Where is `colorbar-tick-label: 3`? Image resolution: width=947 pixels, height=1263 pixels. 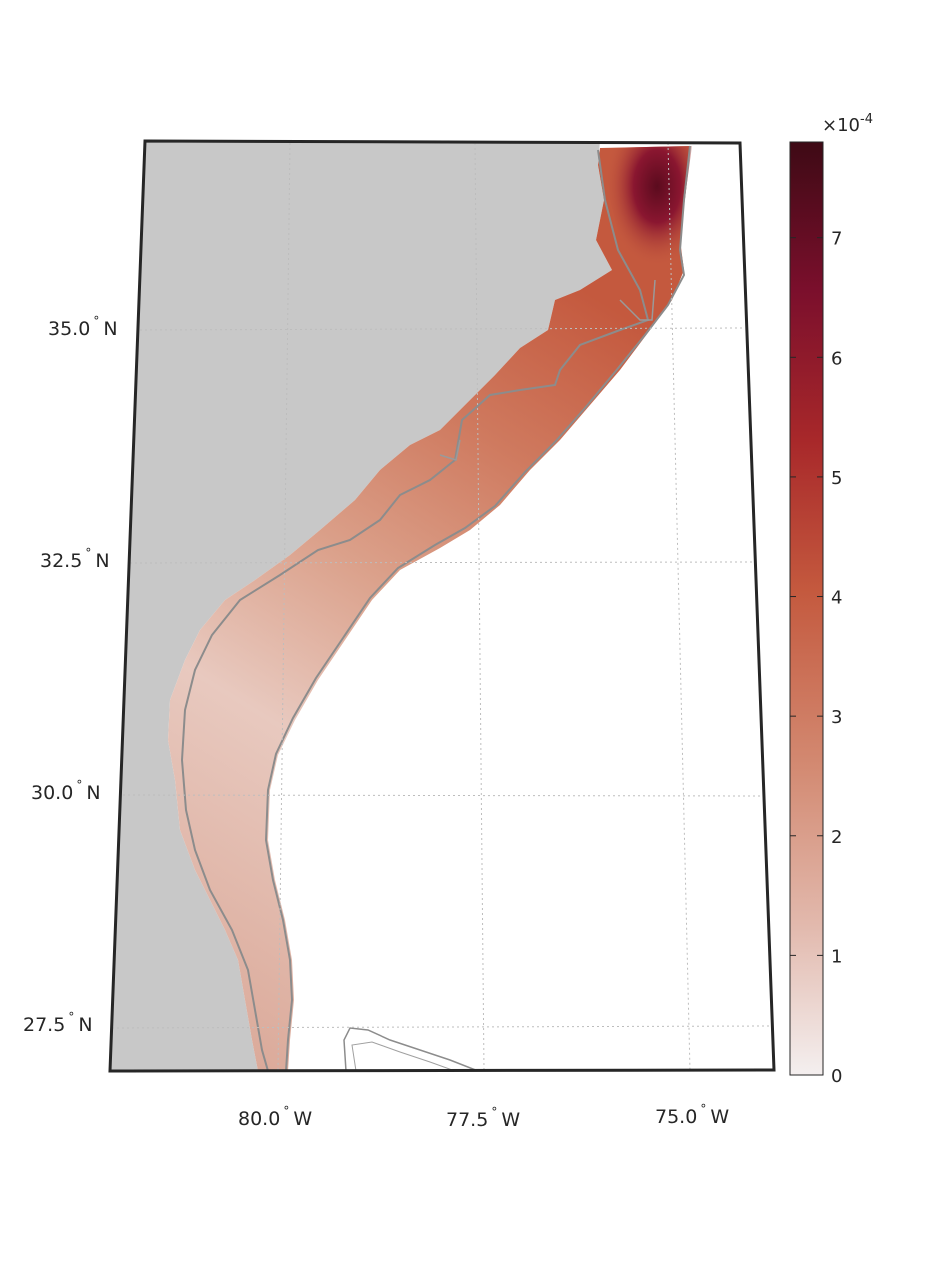 colorbar-tick-label: 3 is located at coordinates (836, 717).